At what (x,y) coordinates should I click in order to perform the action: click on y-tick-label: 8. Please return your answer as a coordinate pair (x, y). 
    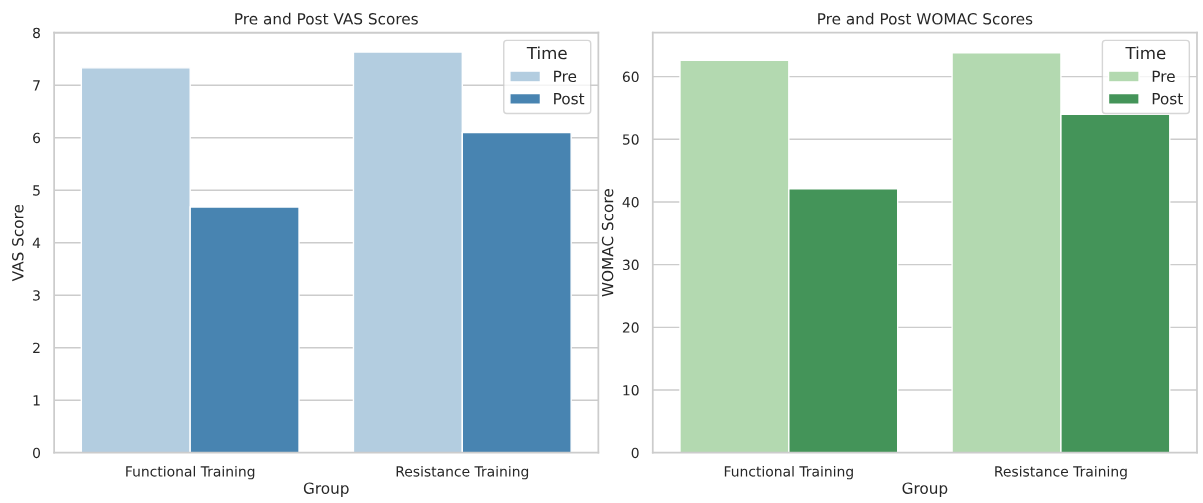
    Looking at the image, I should click on (36, 33).